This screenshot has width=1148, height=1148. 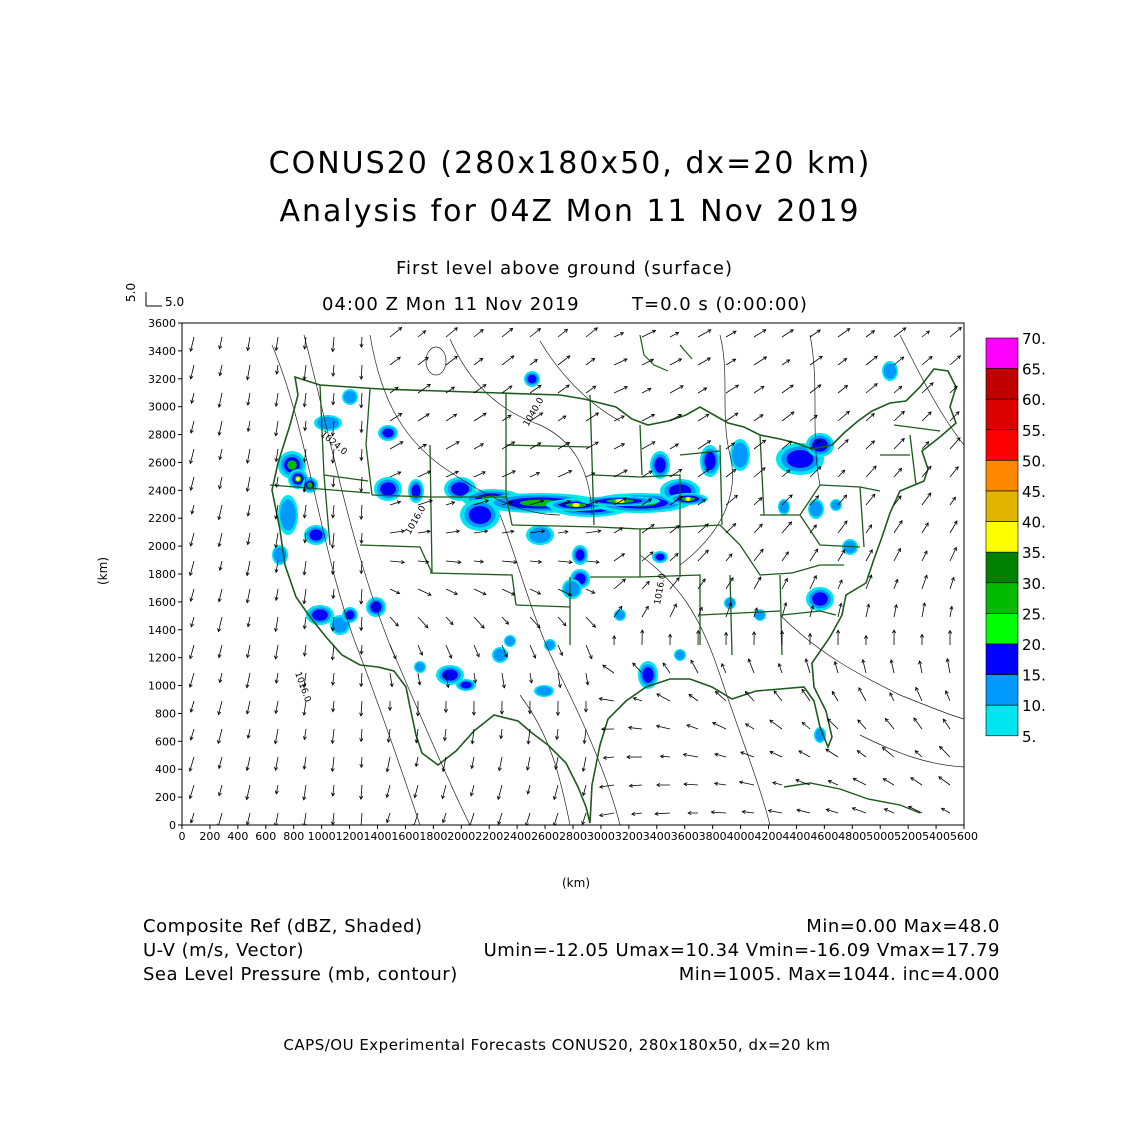 What do you see at coordinates (852, 836) in the screenshot?
I see `x-tick-label: 4800` at bounding box center [852, 836].